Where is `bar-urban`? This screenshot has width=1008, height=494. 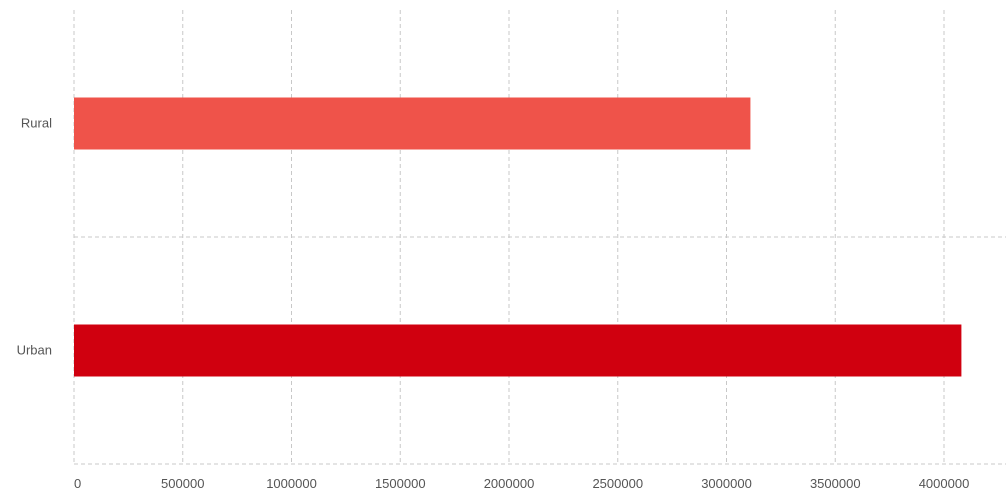
bar-urban is located at coordinates (518, 350).